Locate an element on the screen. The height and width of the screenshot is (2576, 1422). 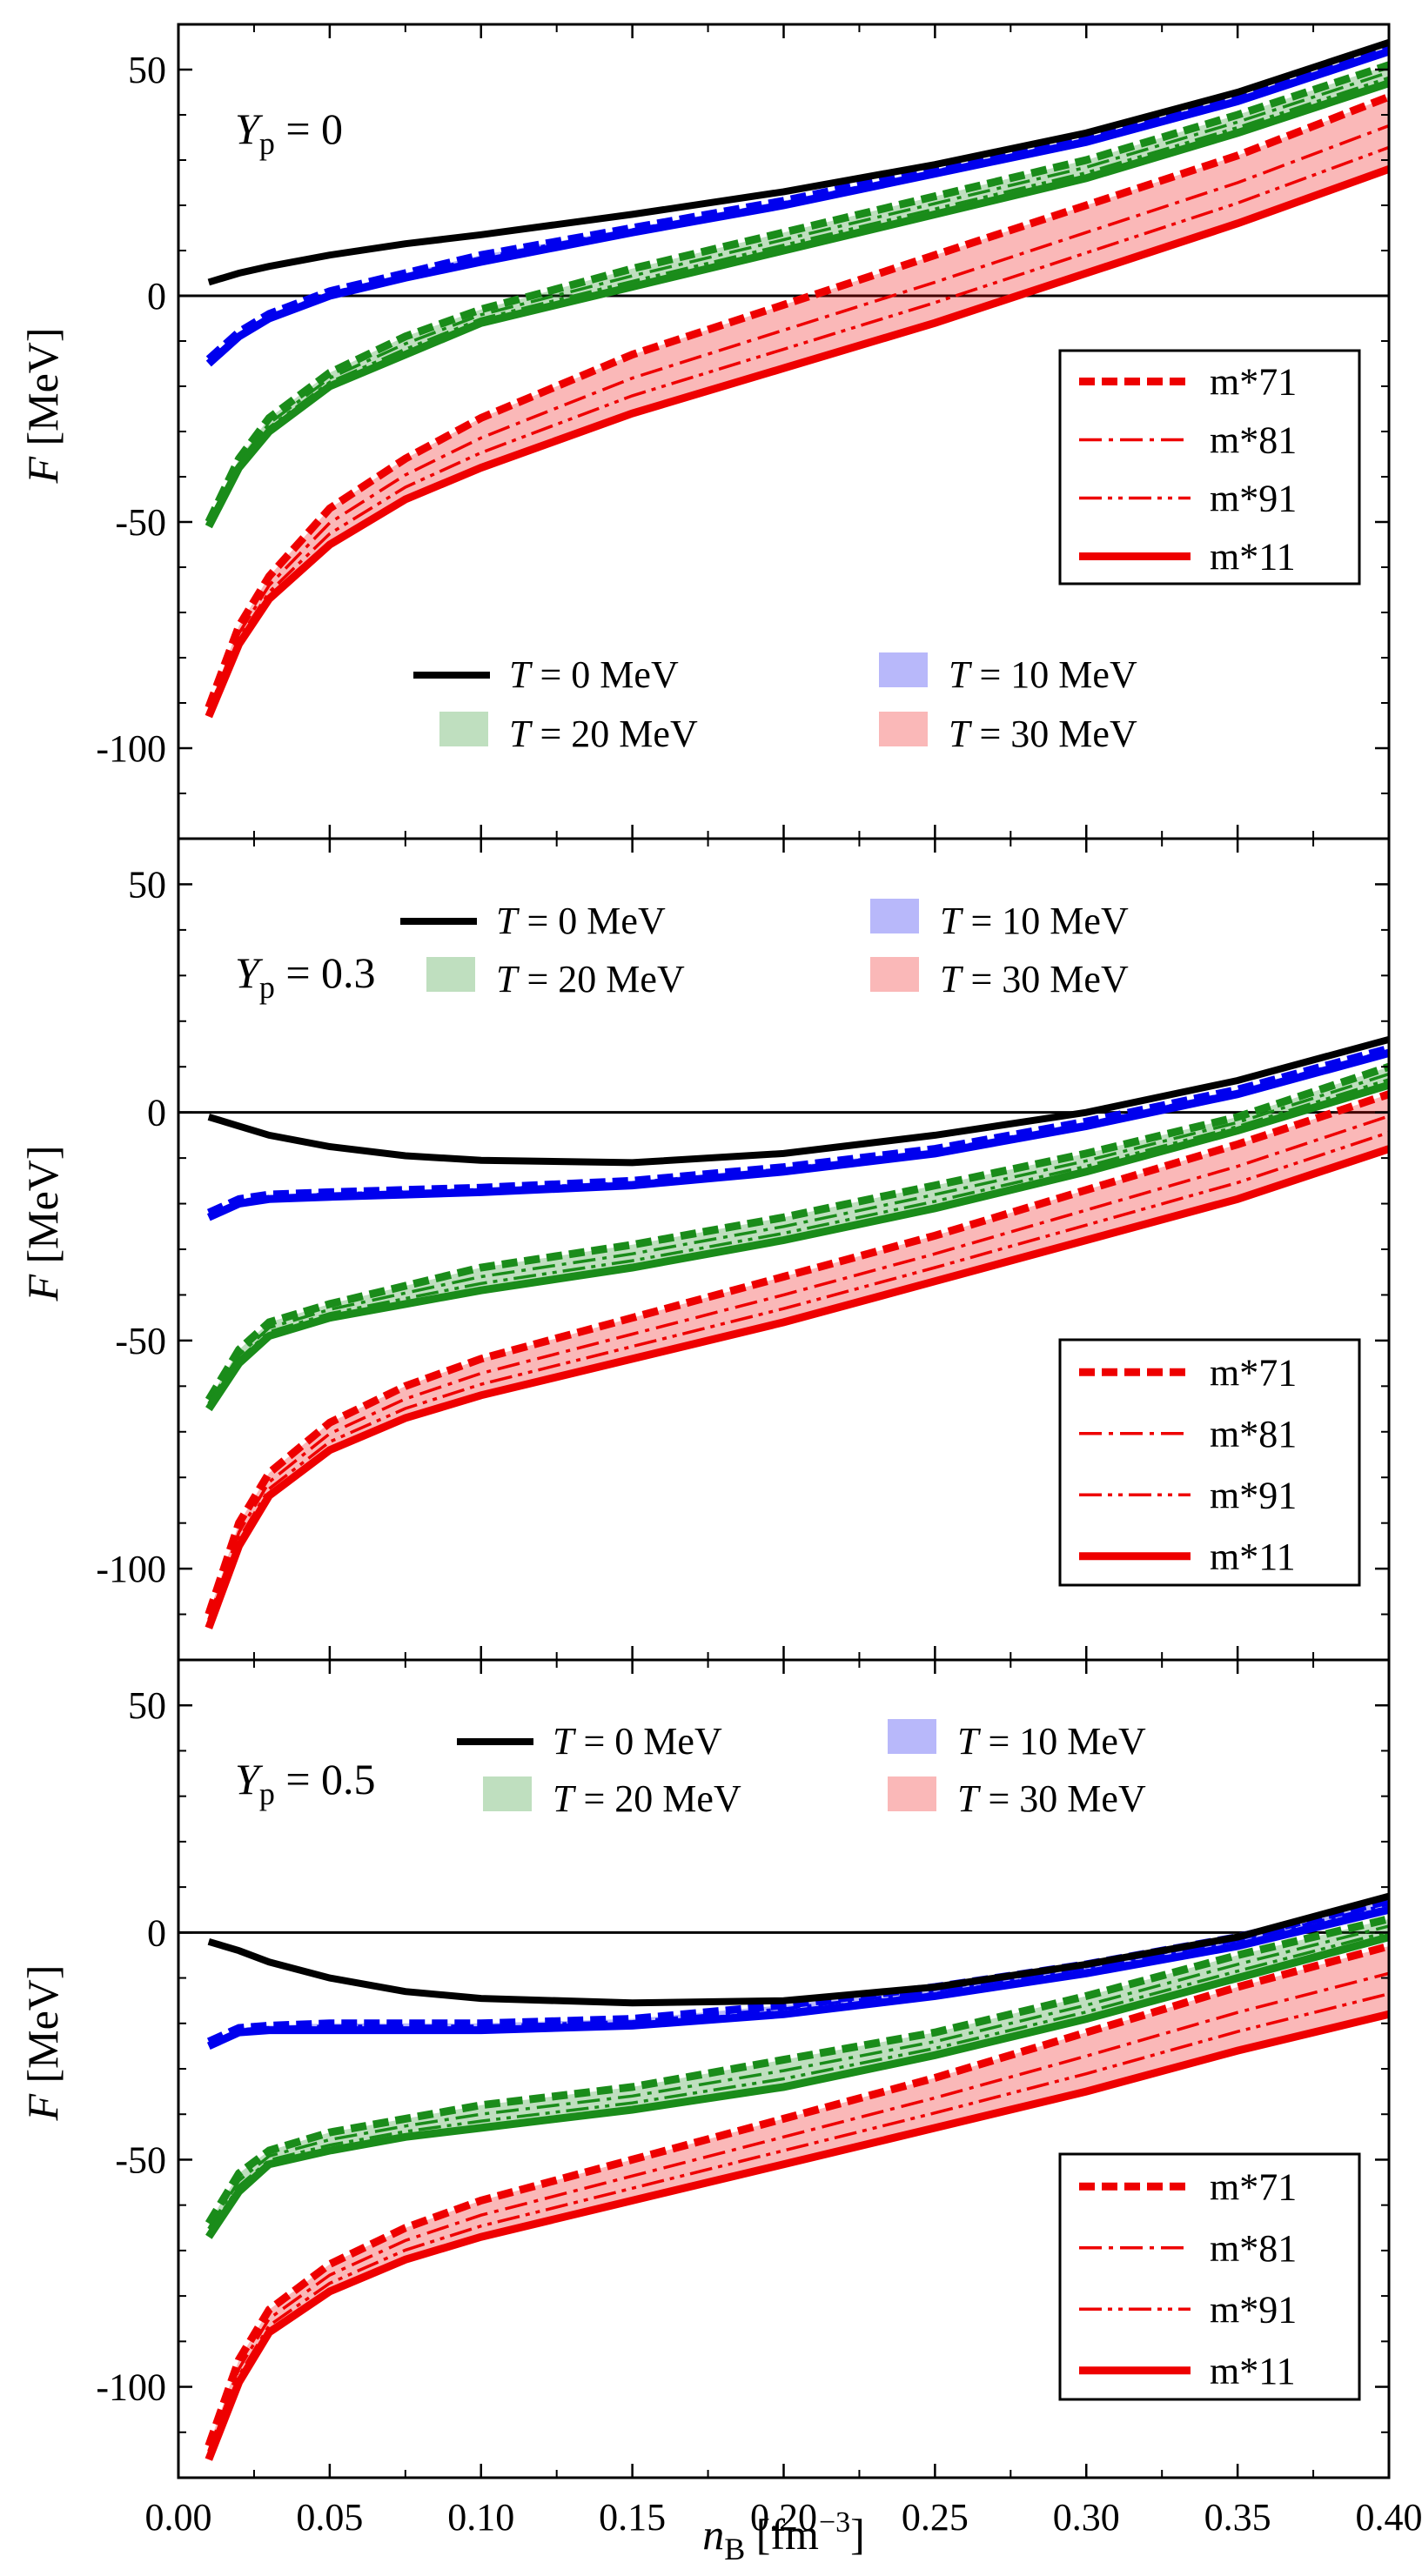
x-tick-label: 0.15 is located at coordinates (632, 2517).